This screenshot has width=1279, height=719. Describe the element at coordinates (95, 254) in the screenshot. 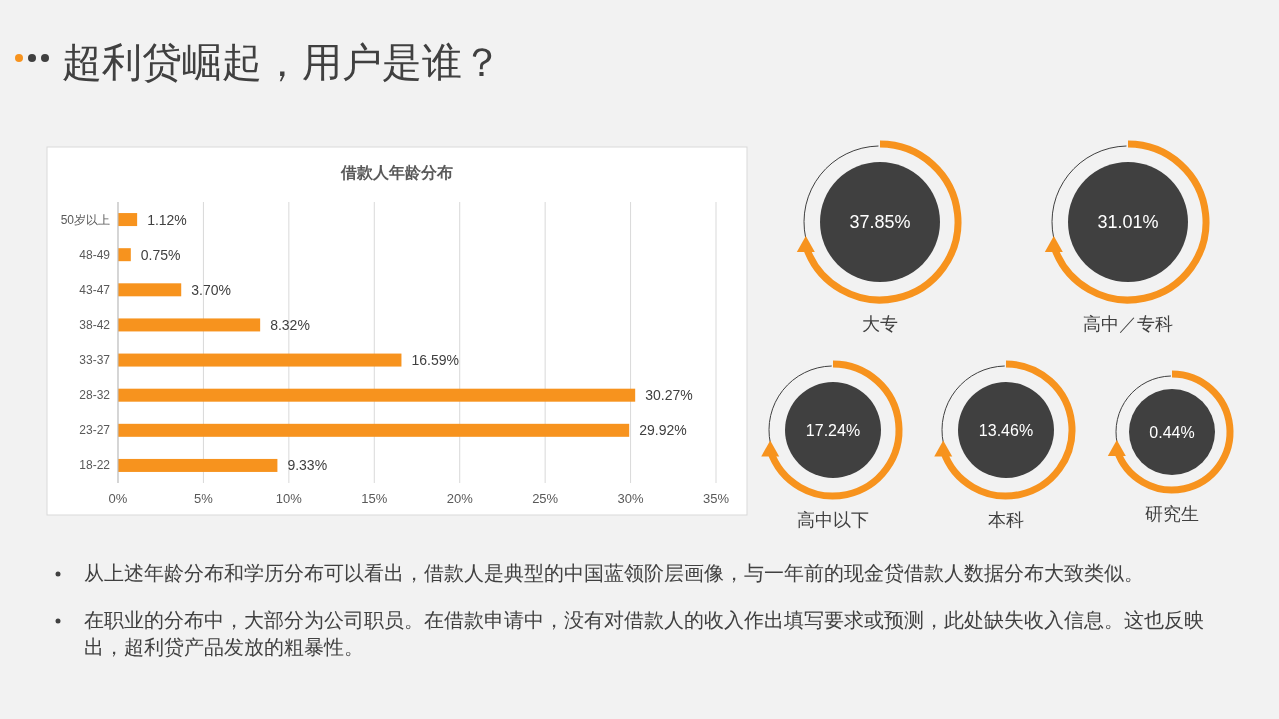

I see `y-tick-label: 48-49` at that location.